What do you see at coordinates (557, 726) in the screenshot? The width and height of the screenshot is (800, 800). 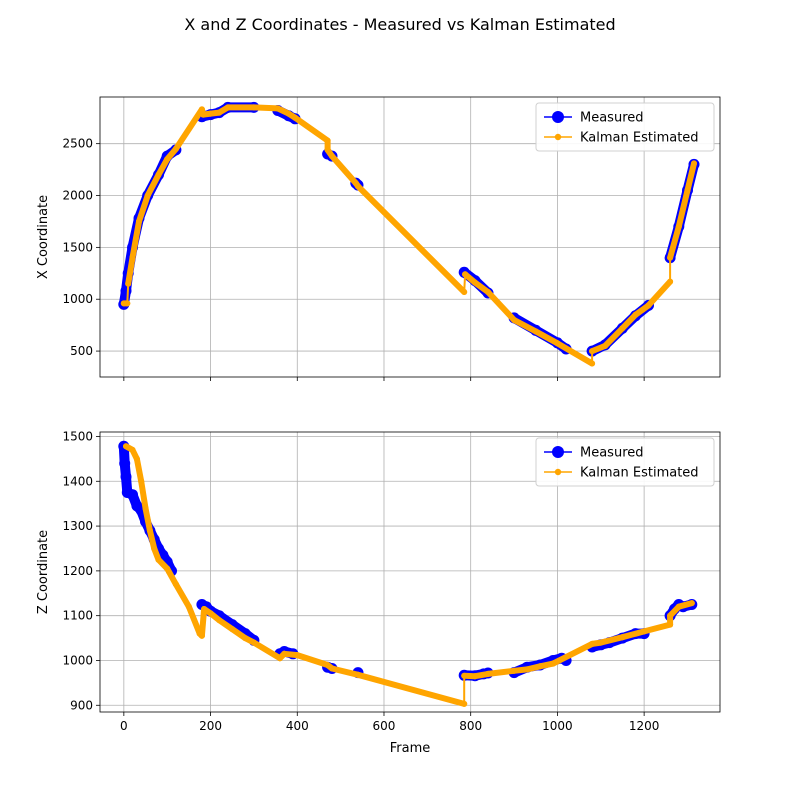 I see `chart2-x-tick-label-5: 1000` at bounding box center [557, 726].